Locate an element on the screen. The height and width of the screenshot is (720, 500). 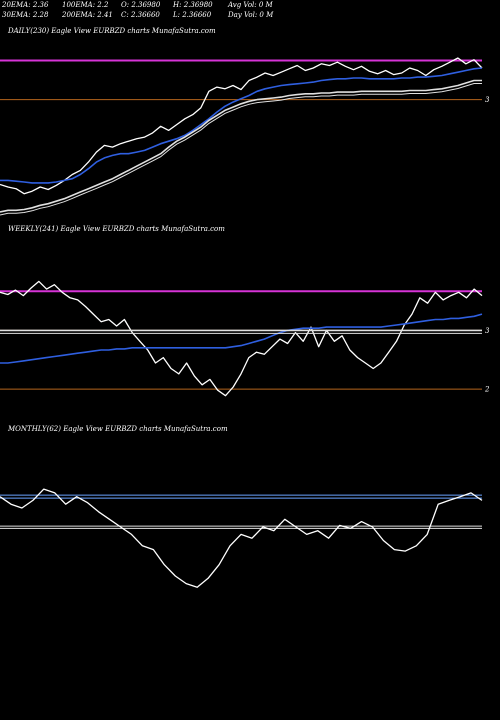
header-ema100: 100EMA: 2.2 is located at coordinates (85, 5).